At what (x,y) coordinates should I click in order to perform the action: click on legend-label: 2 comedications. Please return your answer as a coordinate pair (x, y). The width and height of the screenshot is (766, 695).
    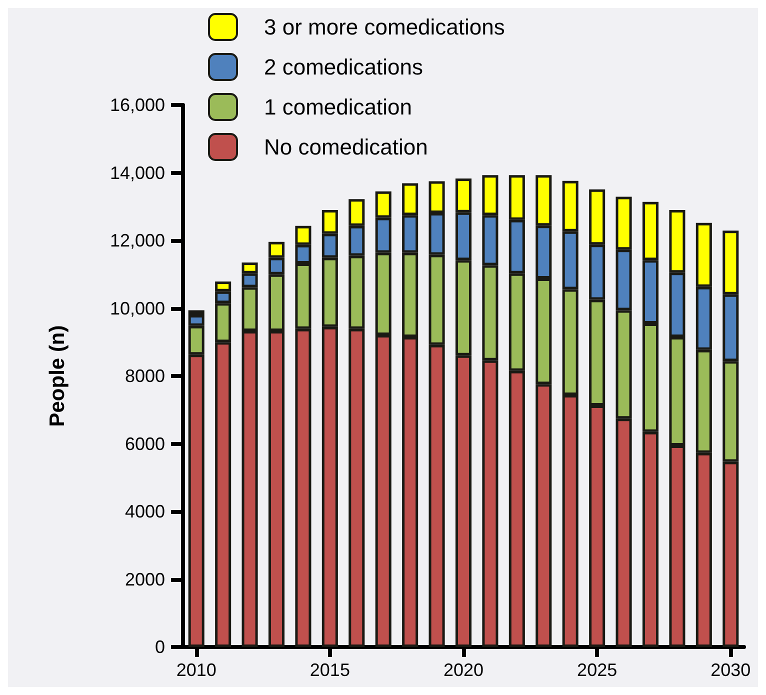
    Looking at the image, I should click on (343, 67).